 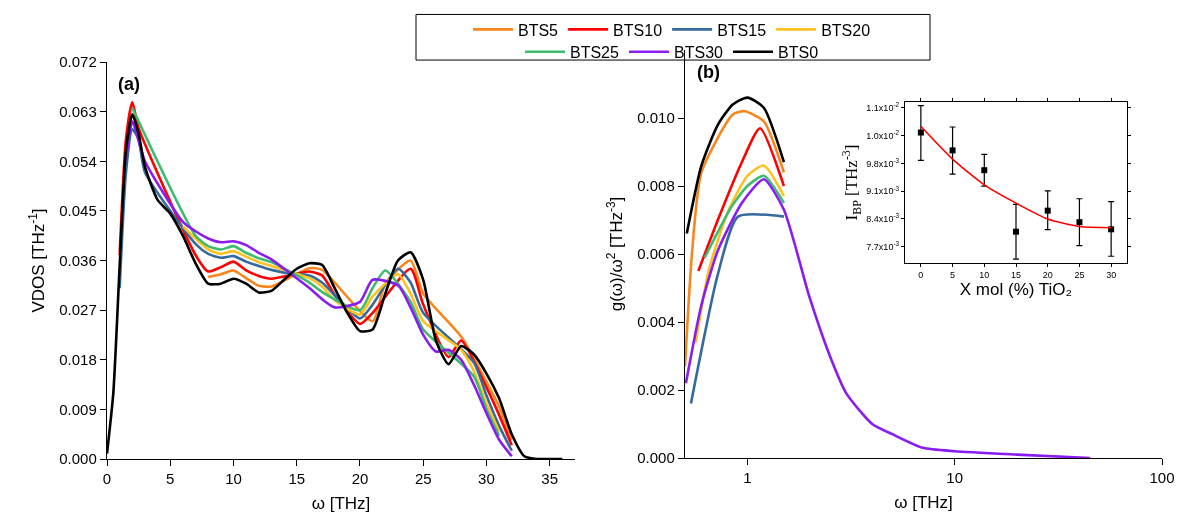 I want to click on annotation: (b), so click(x=708, y=72).